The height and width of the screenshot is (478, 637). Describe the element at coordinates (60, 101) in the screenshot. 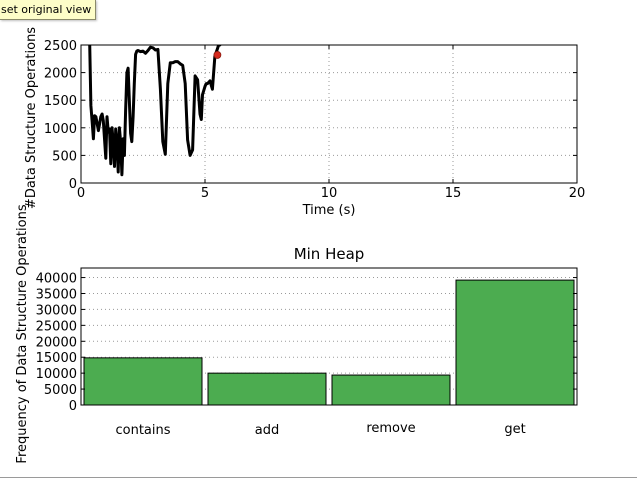

I see `line-y-tick-label: 1500` at that location.